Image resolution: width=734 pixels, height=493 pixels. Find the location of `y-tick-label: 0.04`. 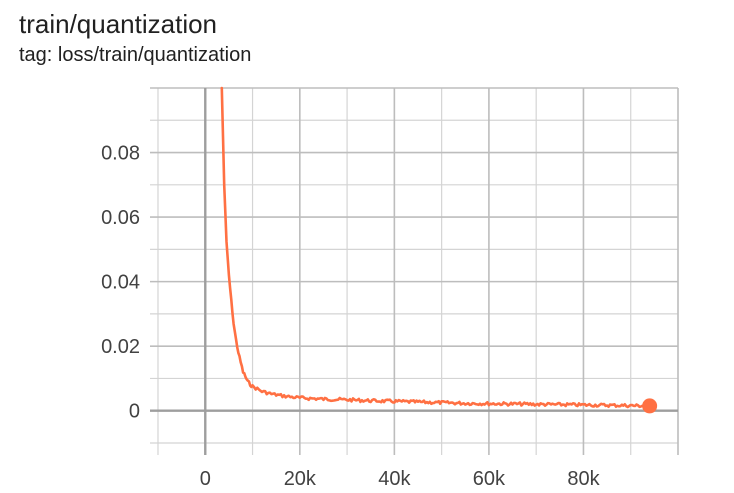

y-tick-label: 0.04 is located at coordinates (120, 283).